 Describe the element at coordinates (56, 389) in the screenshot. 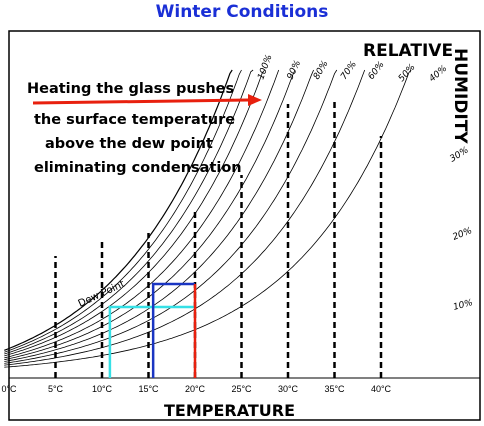

I see `x-tick-label-5: 5°C` at that location.